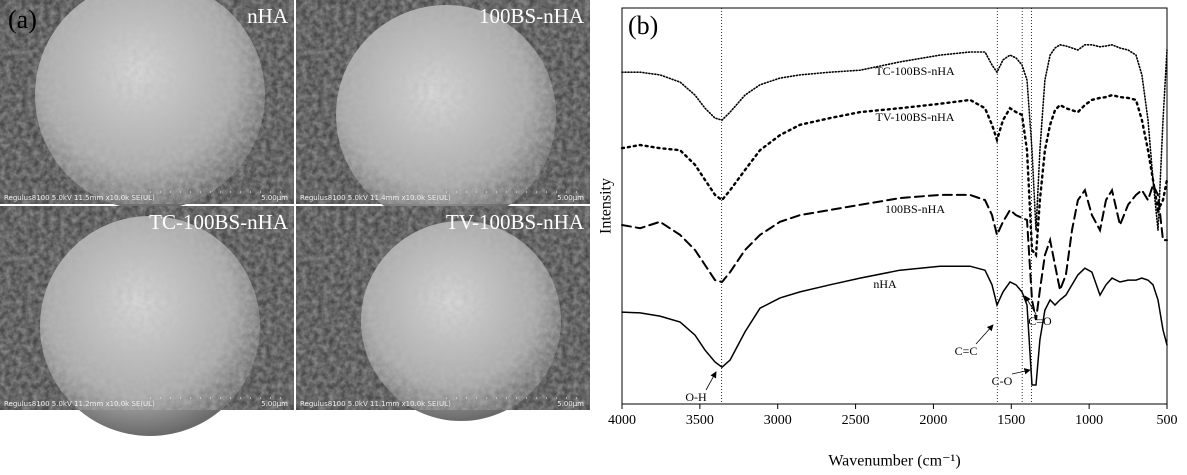 This screenshot has height=475, width=1187. What do you see at coordinates (22, 19) in the screenshot?
I see `panel-label: (a)` at bounding box center [22, 19].